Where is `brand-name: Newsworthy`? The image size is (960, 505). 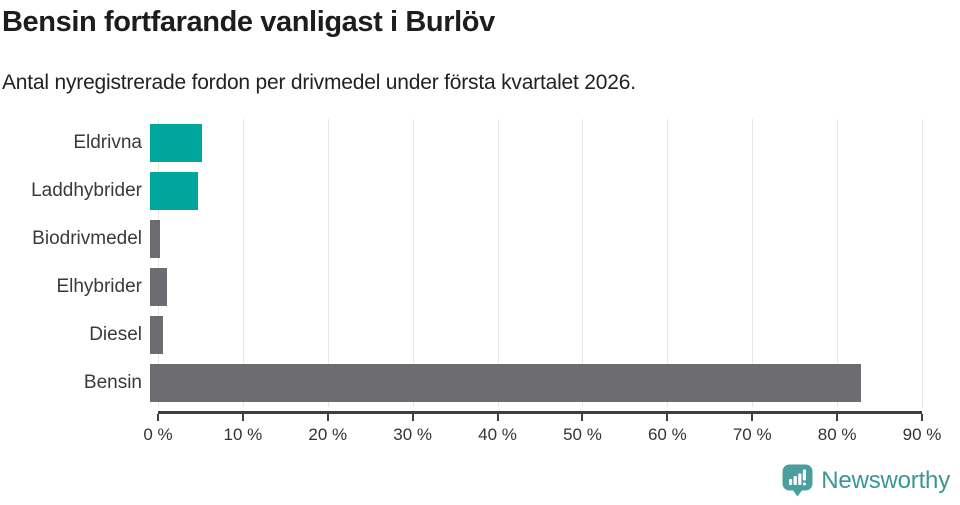 brand-name: Newsworthy is located at coordinates (885, 480).